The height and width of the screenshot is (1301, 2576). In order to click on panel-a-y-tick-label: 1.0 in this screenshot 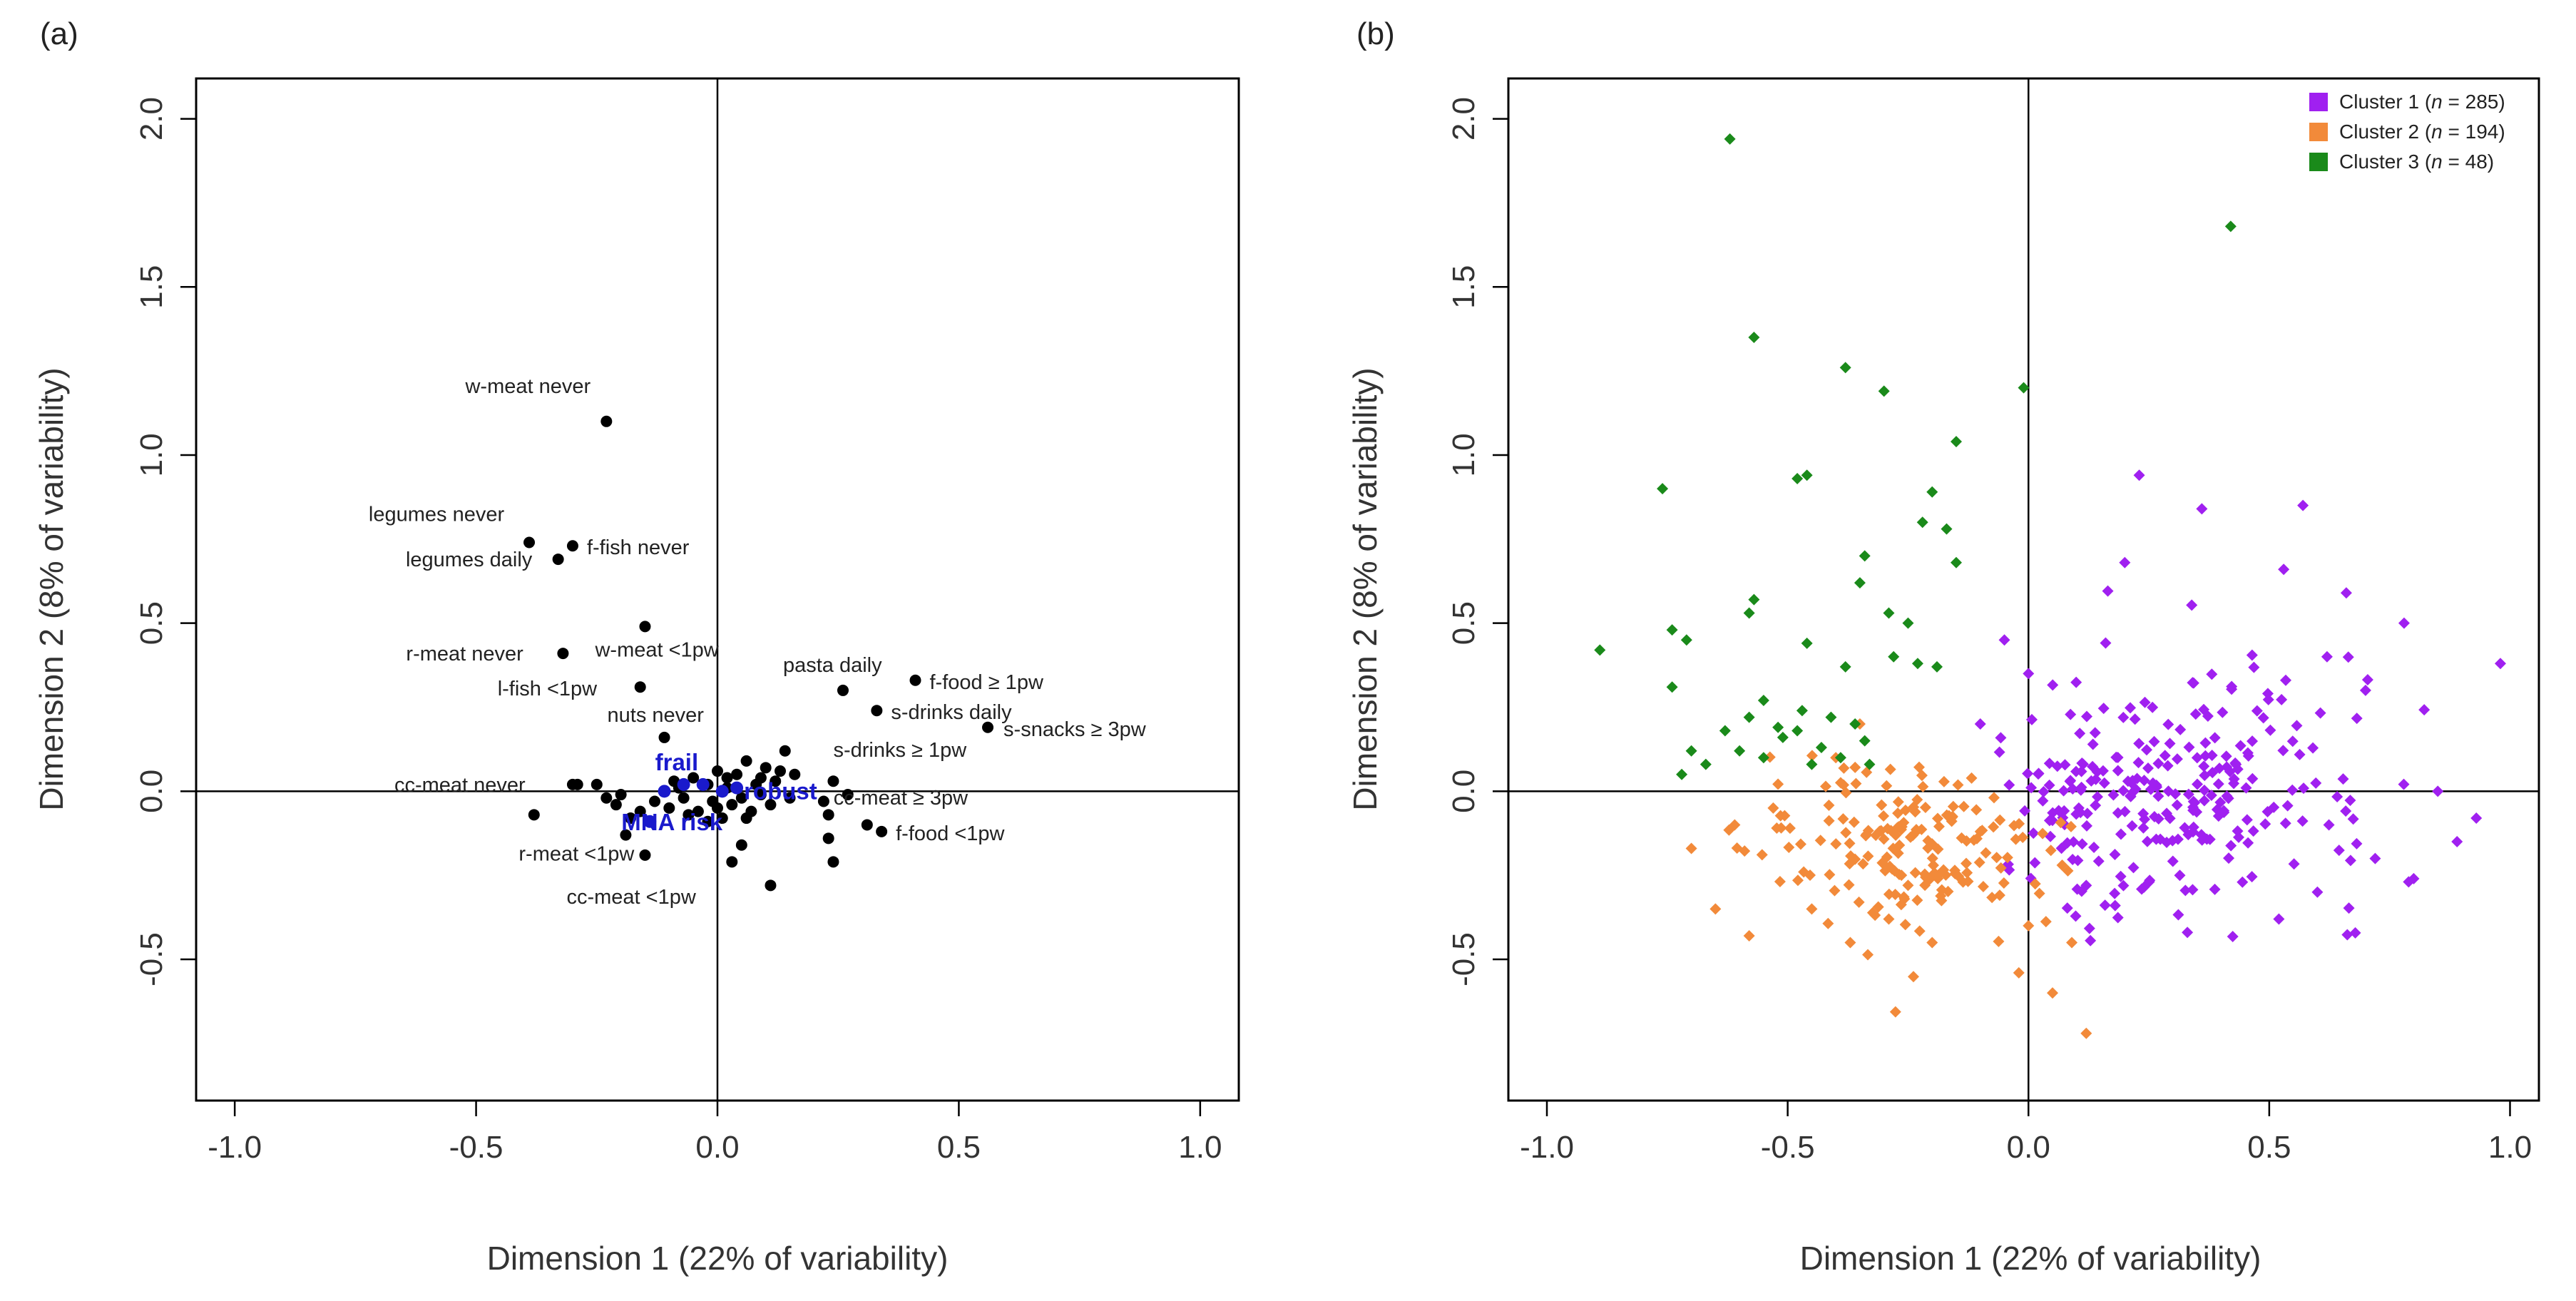, I will do `click(152, 454)`.